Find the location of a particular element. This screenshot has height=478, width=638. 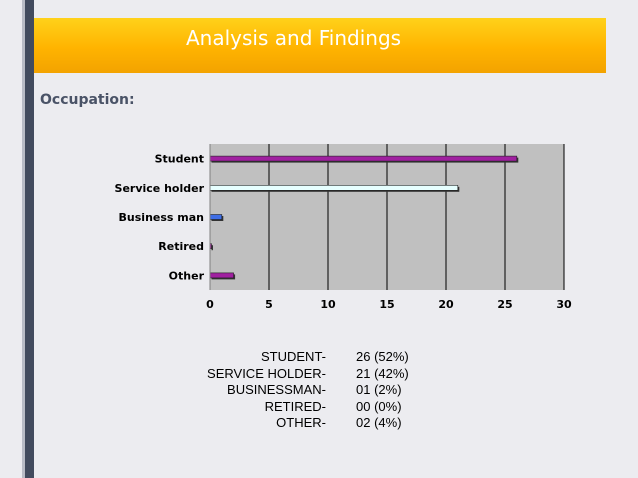

bar-business-man is located at coordinates (216, 217).